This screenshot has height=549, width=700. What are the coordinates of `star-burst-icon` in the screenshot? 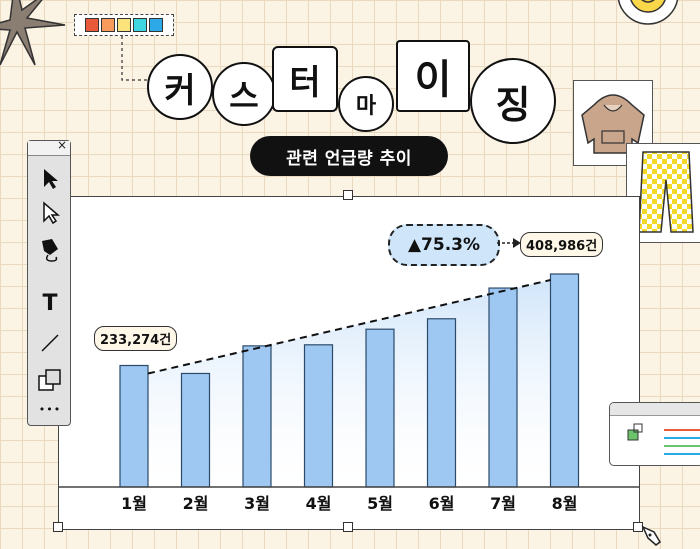 It's located at (33, 33).